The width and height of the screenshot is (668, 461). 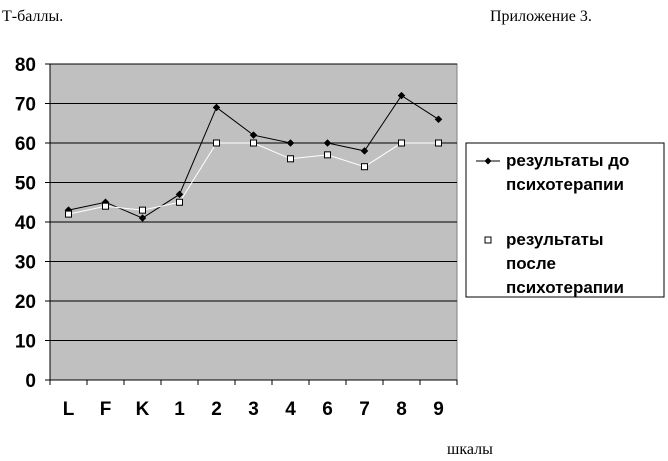 What do you see at coordinates (438, 409) in the screenshot?
I see `x-tick-label: 9` at bounding box center [438, 409].